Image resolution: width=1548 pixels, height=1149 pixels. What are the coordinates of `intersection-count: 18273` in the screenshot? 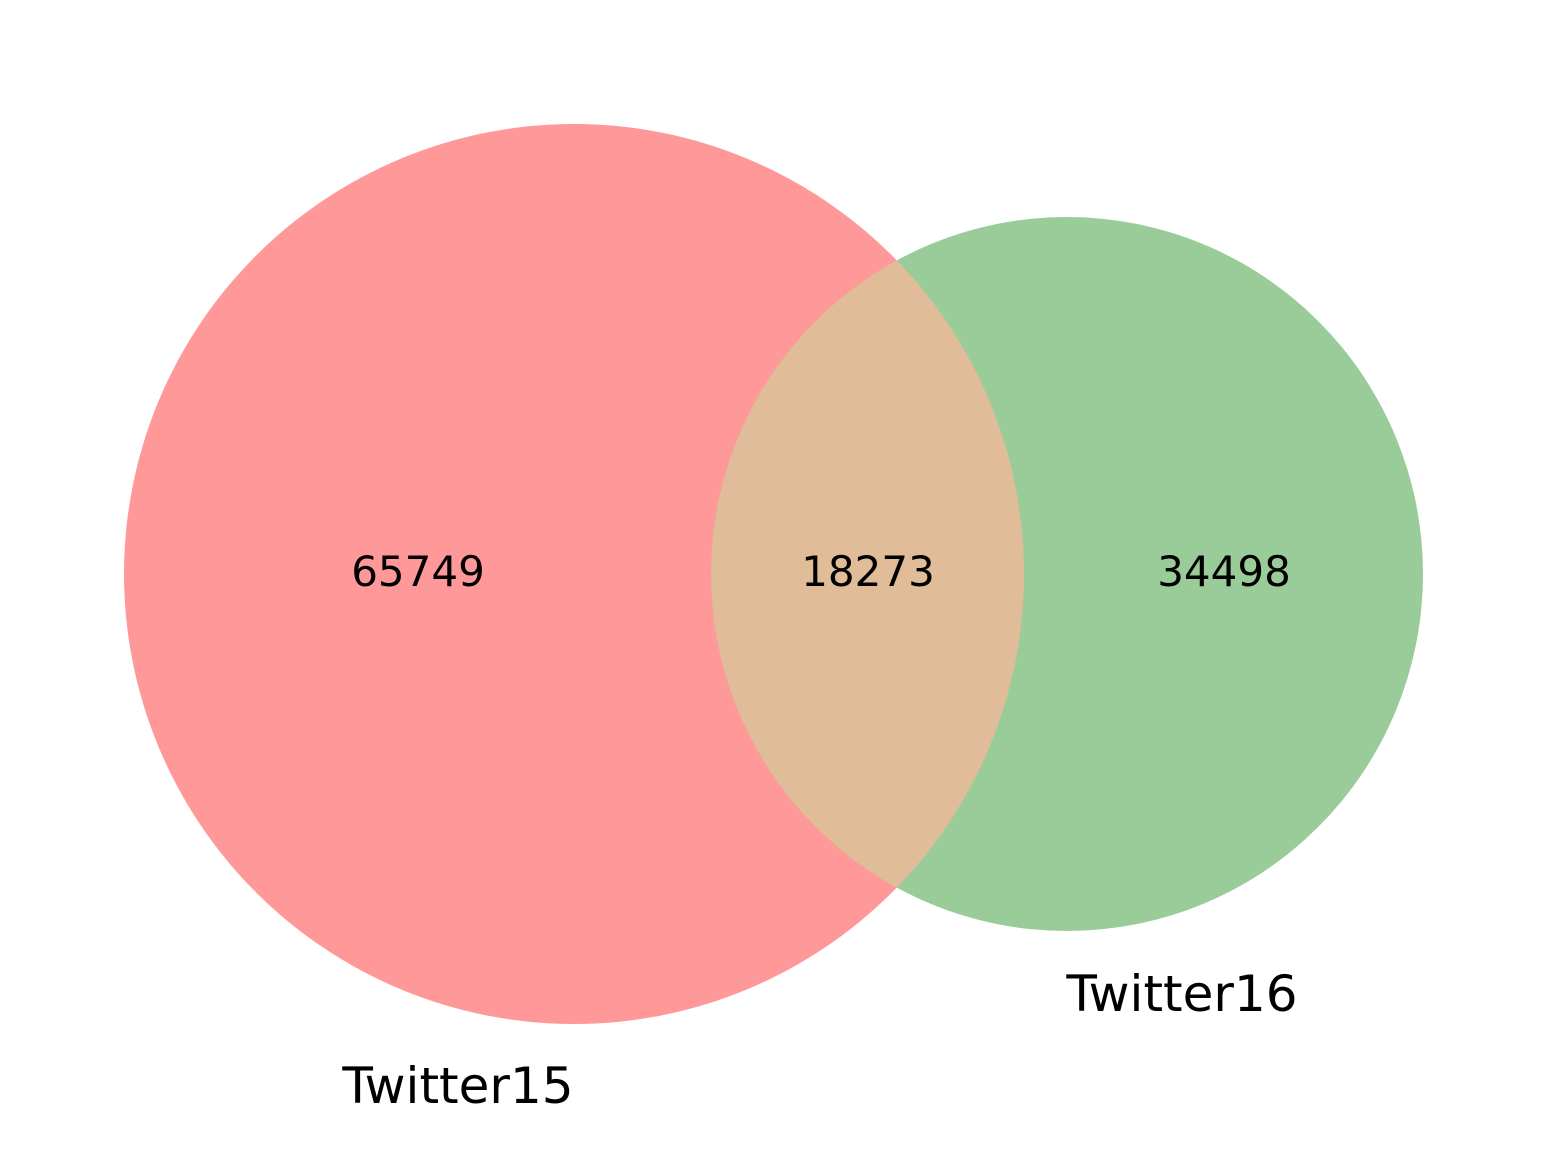 It's located at (868, 571).